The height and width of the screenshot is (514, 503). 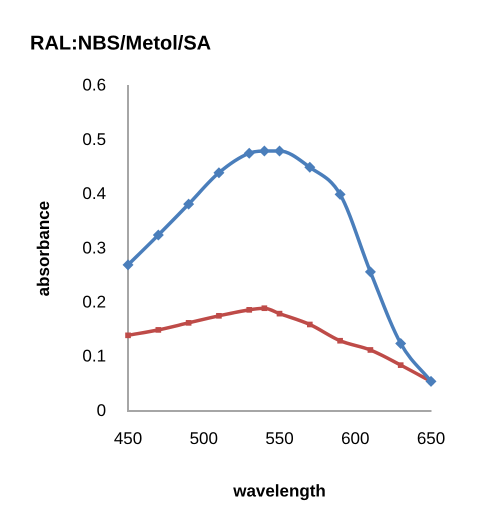 I want to click on x-tick-label: 650, so click(x=431, y=438).